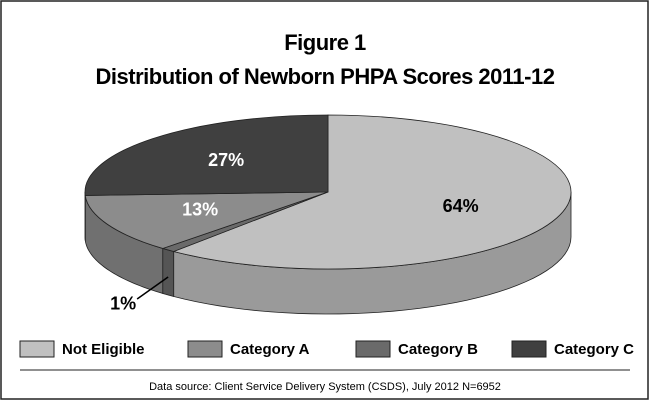 This screenshot has height=400, width=650. I want to click on legend-label: Category A, so click(270, 349).